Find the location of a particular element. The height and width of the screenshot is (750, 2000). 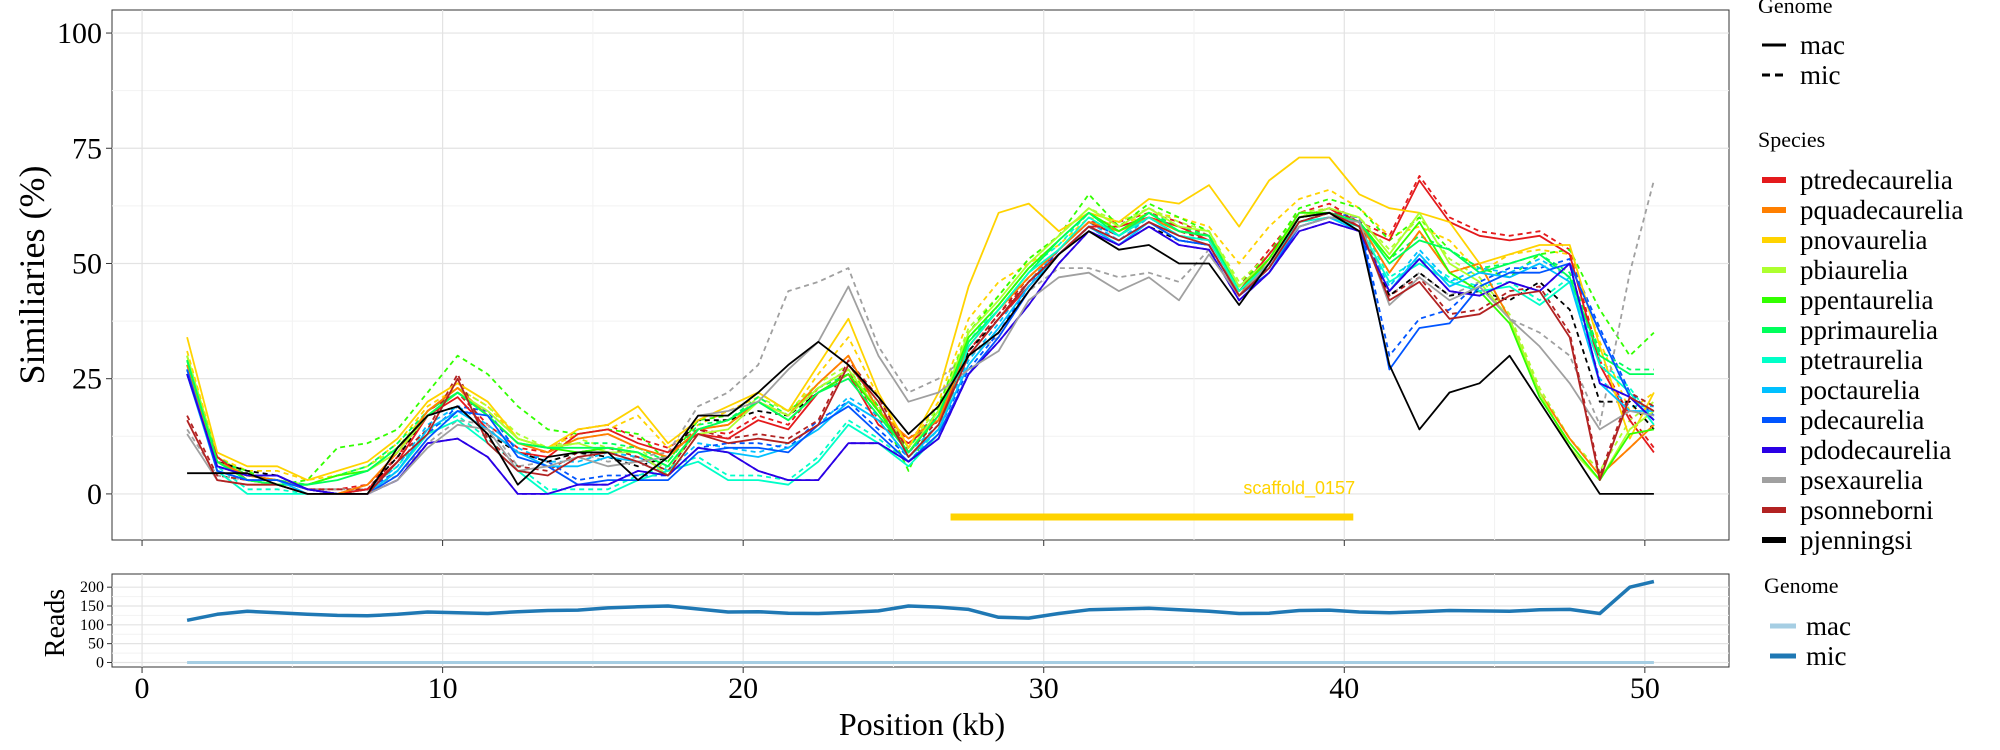

legend-reads-title: Genome is located at coordinates (1801, 585).